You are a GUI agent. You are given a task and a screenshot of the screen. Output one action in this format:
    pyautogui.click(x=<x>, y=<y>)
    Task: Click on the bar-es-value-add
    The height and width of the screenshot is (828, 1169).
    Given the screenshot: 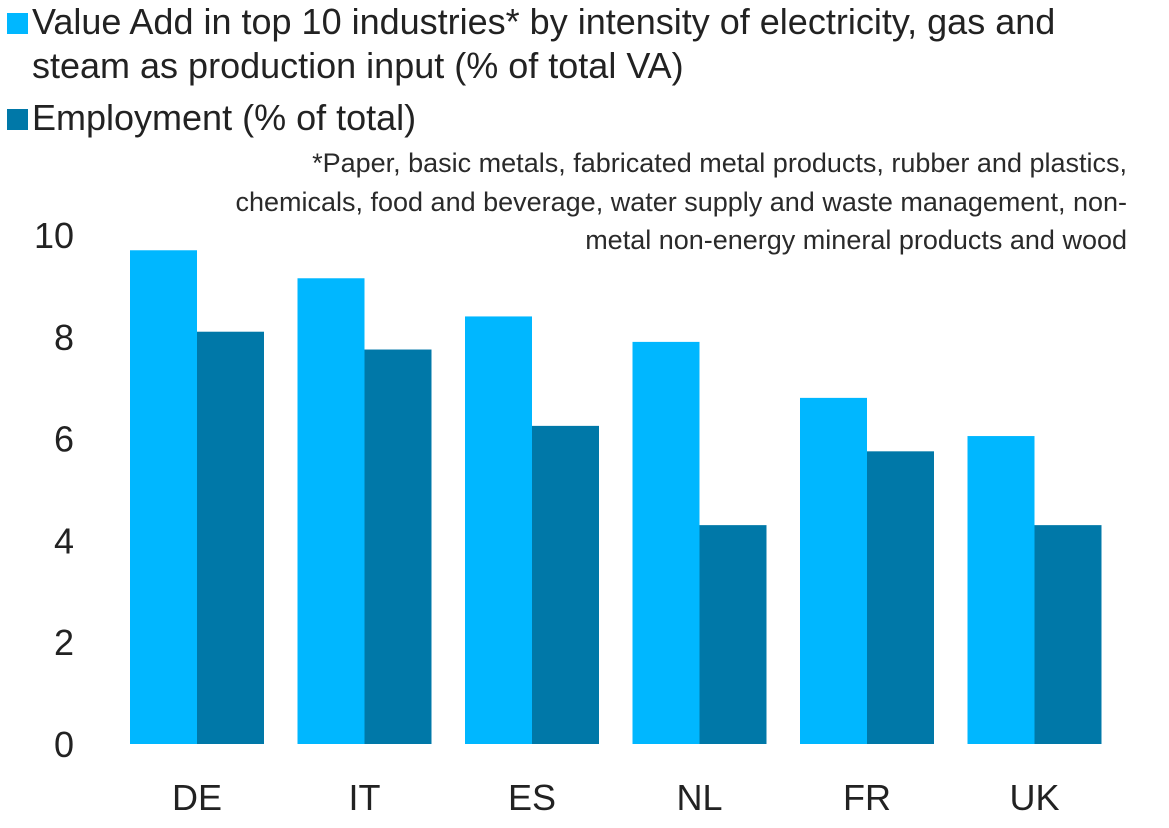 What is the action you would take?
    pyautogui.click(x=498, y=530)
    